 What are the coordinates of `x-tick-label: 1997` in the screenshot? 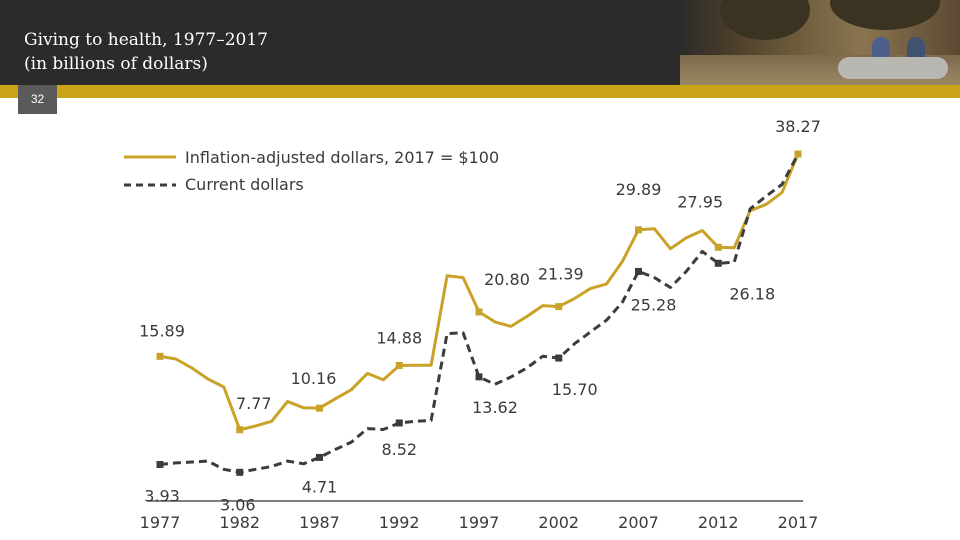 It's located at (479, 522).